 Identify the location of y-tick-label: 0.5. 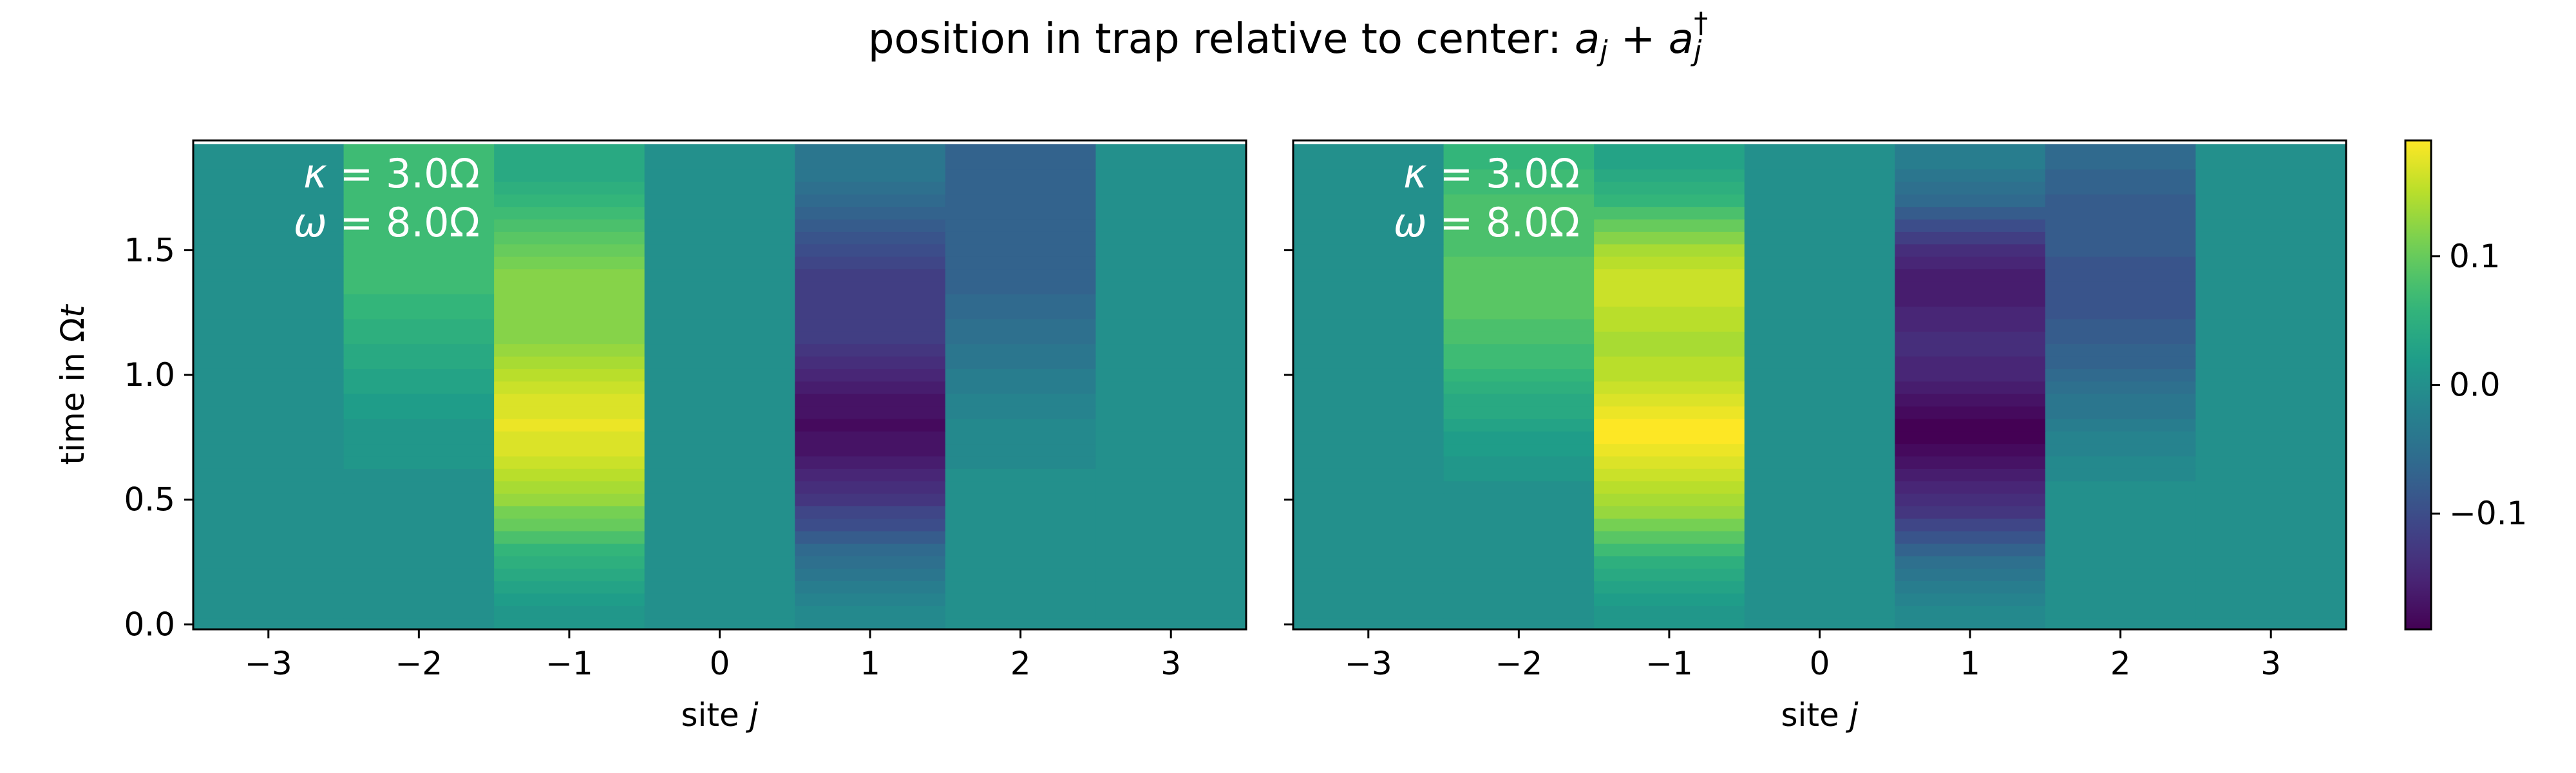
(149, 500).